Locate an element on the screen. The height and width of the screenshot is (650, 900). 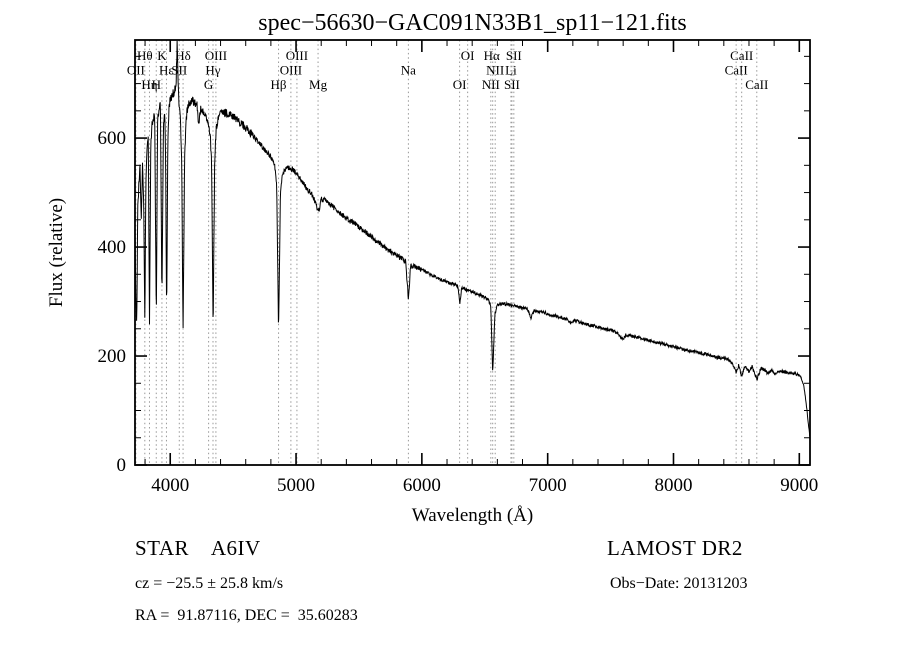
svg-text: 6000 is located at coordinates (422, 485).